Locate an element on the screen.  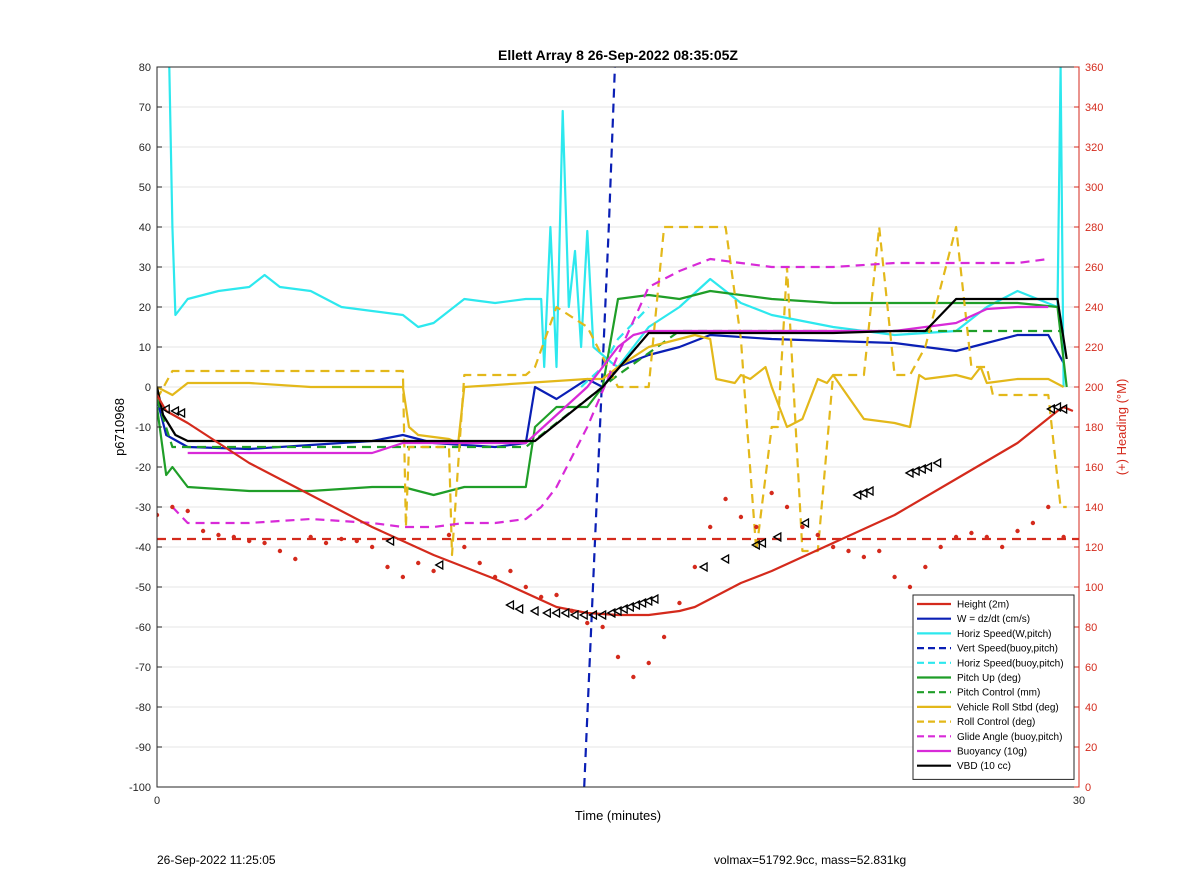
y-tick-label: -60 is located at coordinates (143, 628).